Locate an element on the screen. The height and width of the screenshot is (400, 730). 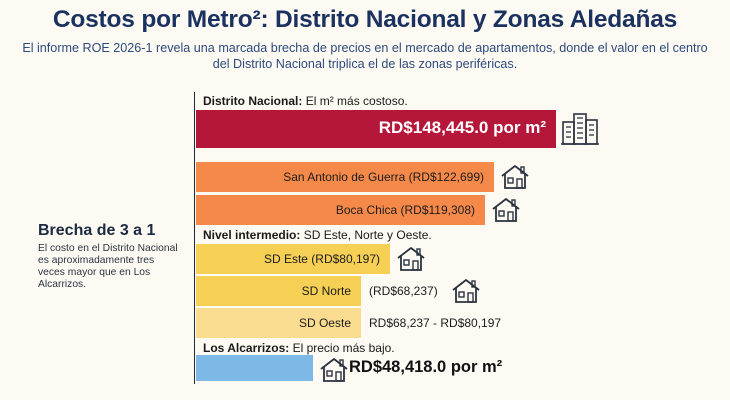
house-icon-holder-sd-este is located at coordinates (411, 261).